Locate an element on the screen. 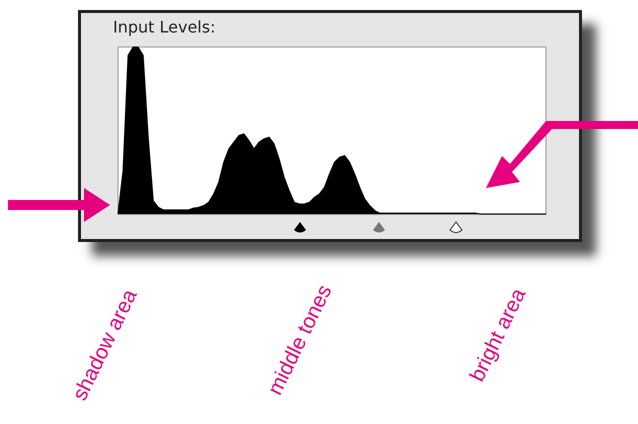  chart-title: Input Levels: is located at coordinates (164, 27).